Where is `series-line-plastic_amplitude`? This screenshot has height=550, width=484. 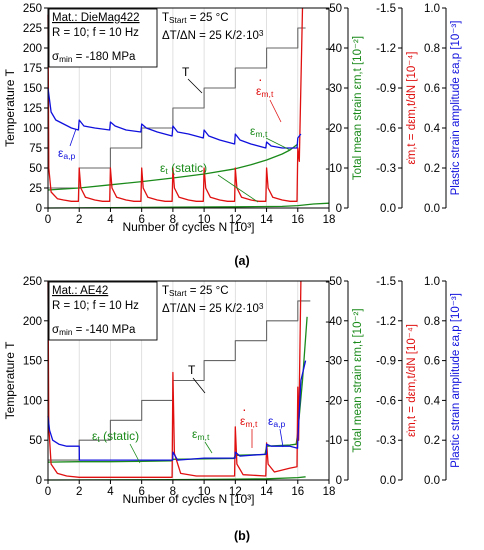 series-line-plastic_amplitude is located at coordinates (177, 410).